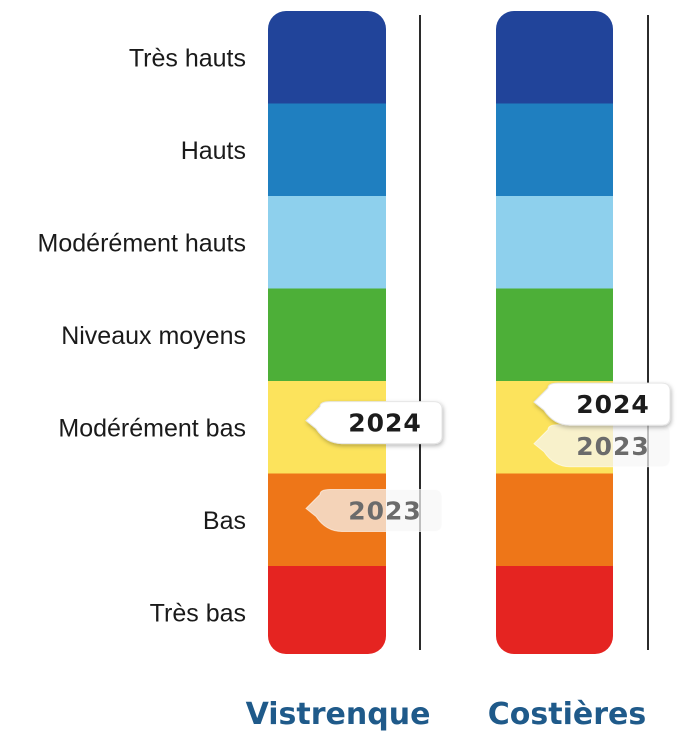  I want to click on level-label: Hauts, so click(213, 151).